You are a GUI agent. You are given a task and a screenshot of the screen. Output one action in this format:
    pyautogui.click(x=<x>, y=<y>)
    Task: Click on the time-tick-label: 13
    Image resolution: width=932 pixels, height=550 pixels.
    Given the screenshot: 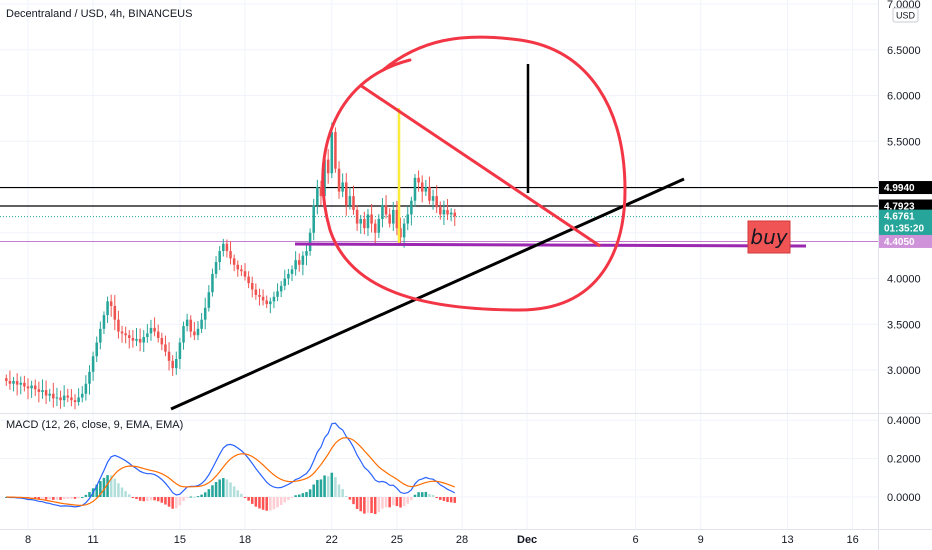 What is the action you would take?
    pyautogui.click(x=787, y=540)
    